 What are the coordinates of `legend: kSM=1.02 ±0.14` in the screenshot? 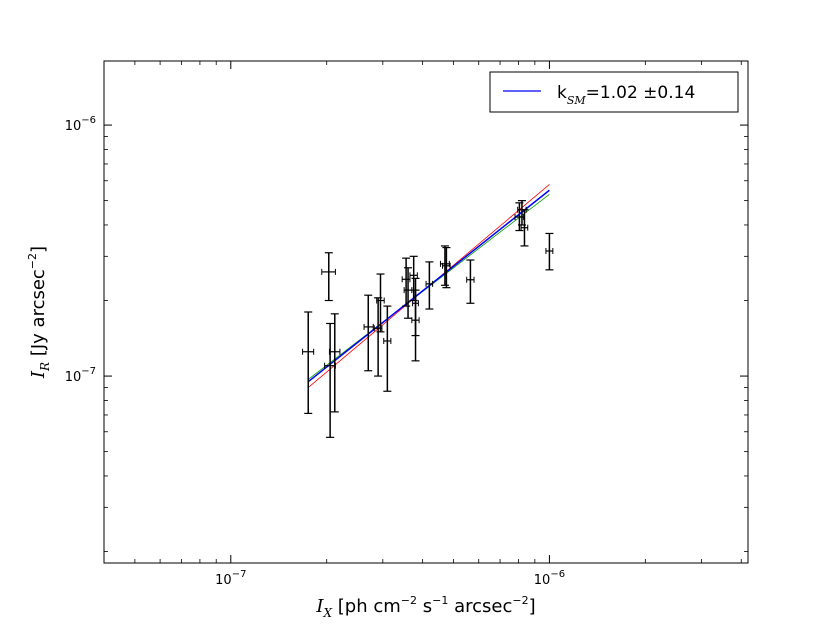 It's located at (614, 92).